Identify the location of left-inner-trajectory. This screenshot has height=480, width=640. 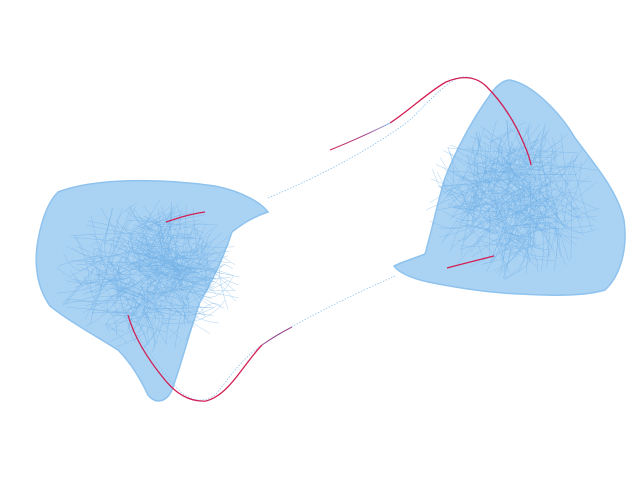
(185, 217).